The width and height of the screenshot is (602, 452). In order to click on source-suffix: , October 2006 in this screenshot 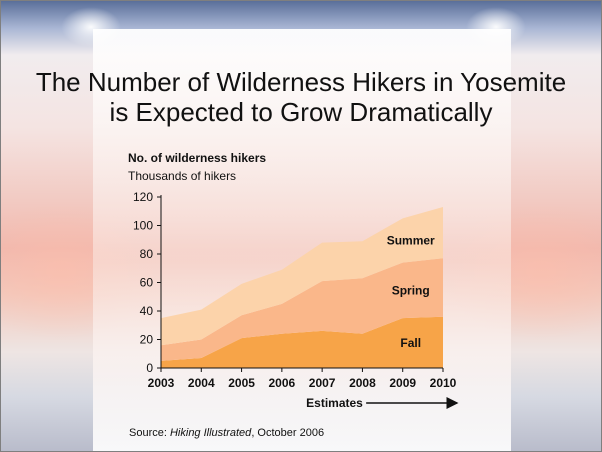, I will do `click(288, 433)`.